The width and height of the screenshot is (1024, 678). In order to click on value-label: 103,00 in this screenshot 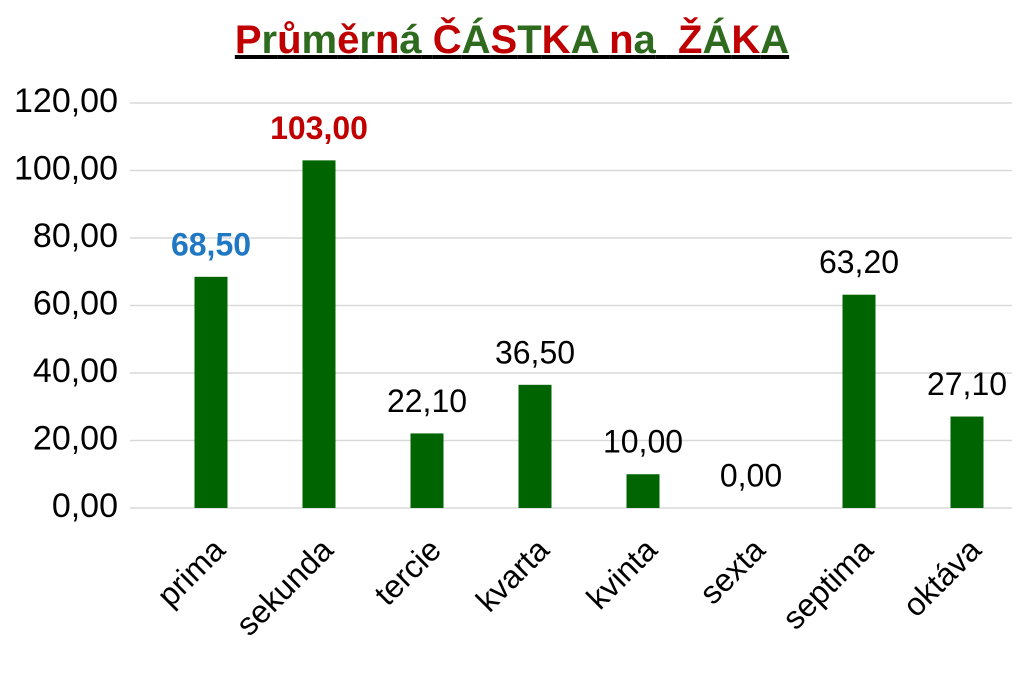, I will do `click(319, 128)`.